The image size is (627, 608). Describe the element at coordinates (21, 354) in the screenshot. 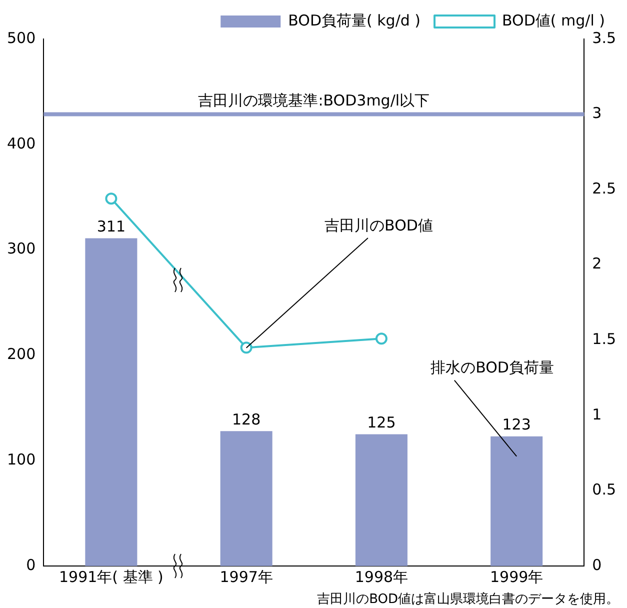

I see `y-tick-label: 200` at that location.